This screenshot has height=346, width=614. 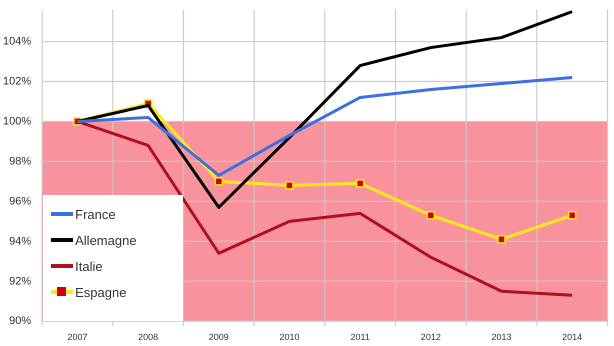 What do you see at coordinates (20, 161) in the screenshot?
I see `y-tick-label: 98%` at bounding box center [20, 161].